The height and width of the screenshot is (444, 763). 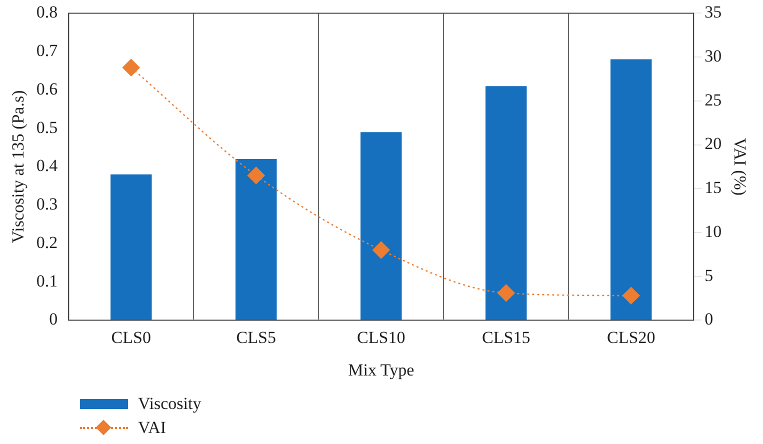 What do you see at coordinates (47, 127) in the screenshot?
I see `y-tick-label: 0.5` at bounding box center [47, 127].